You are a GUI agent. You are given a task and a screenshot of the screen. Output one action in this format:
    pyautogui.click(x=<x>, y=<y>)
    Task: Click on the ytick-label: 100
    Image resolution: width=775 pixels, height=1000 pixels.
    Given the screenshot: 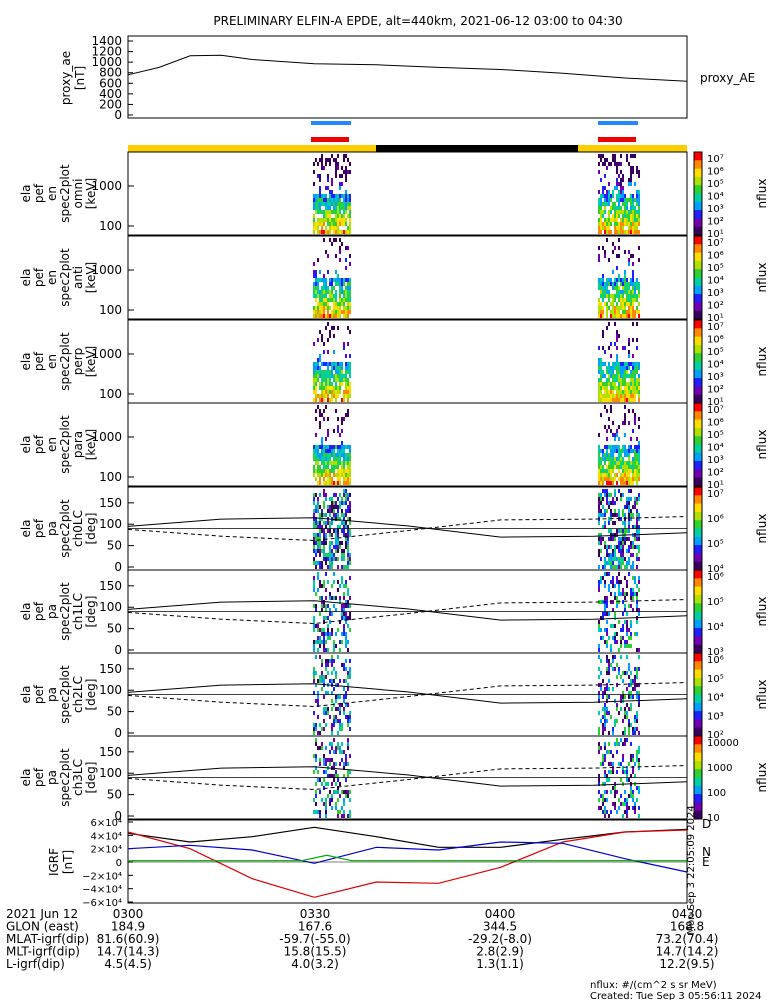 What is the action you would take?
    pyautogui.click(x=110, y=773)
    